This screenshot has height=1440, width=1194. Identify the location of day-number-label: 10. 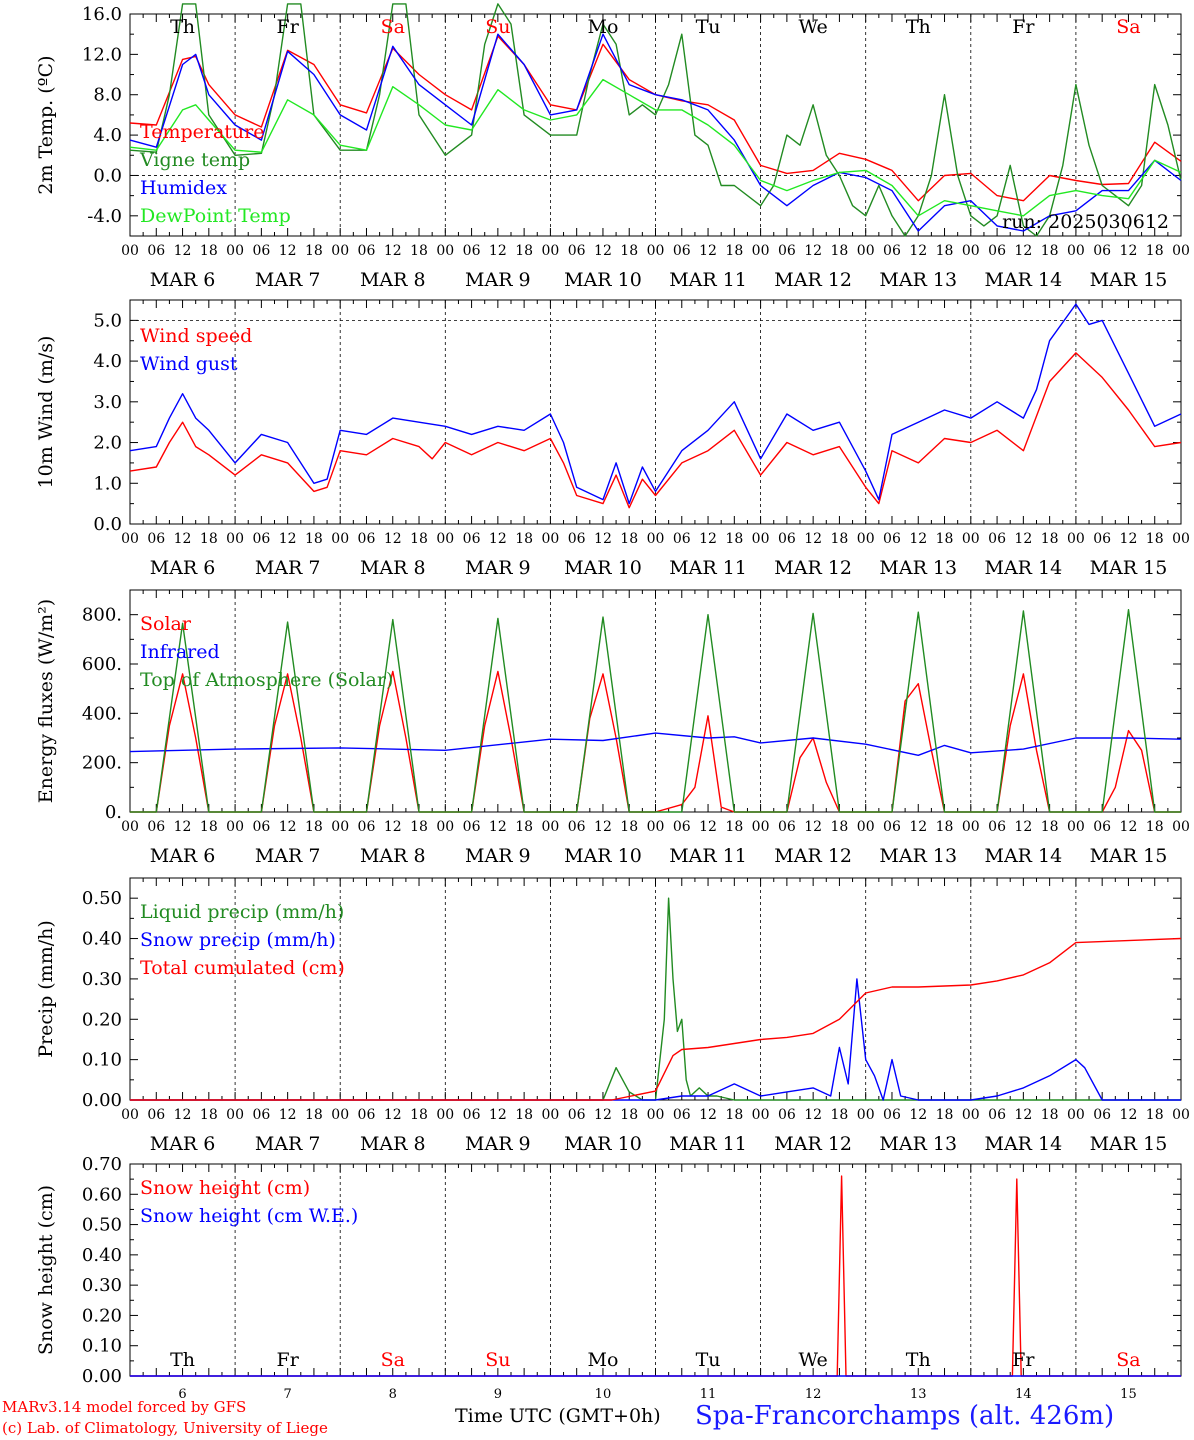
(603, 1394).